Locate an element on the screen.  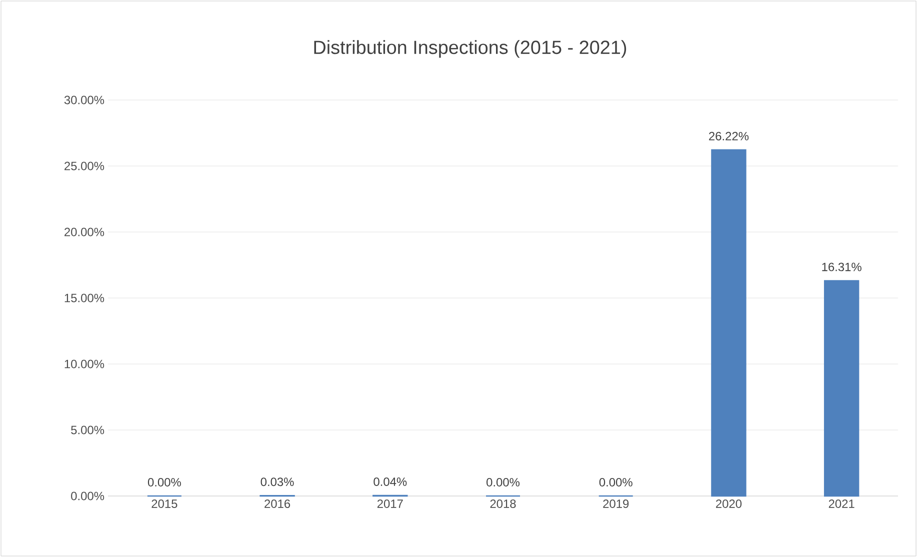
x-tick-label: 2021 is located at coordinates (841, 504).